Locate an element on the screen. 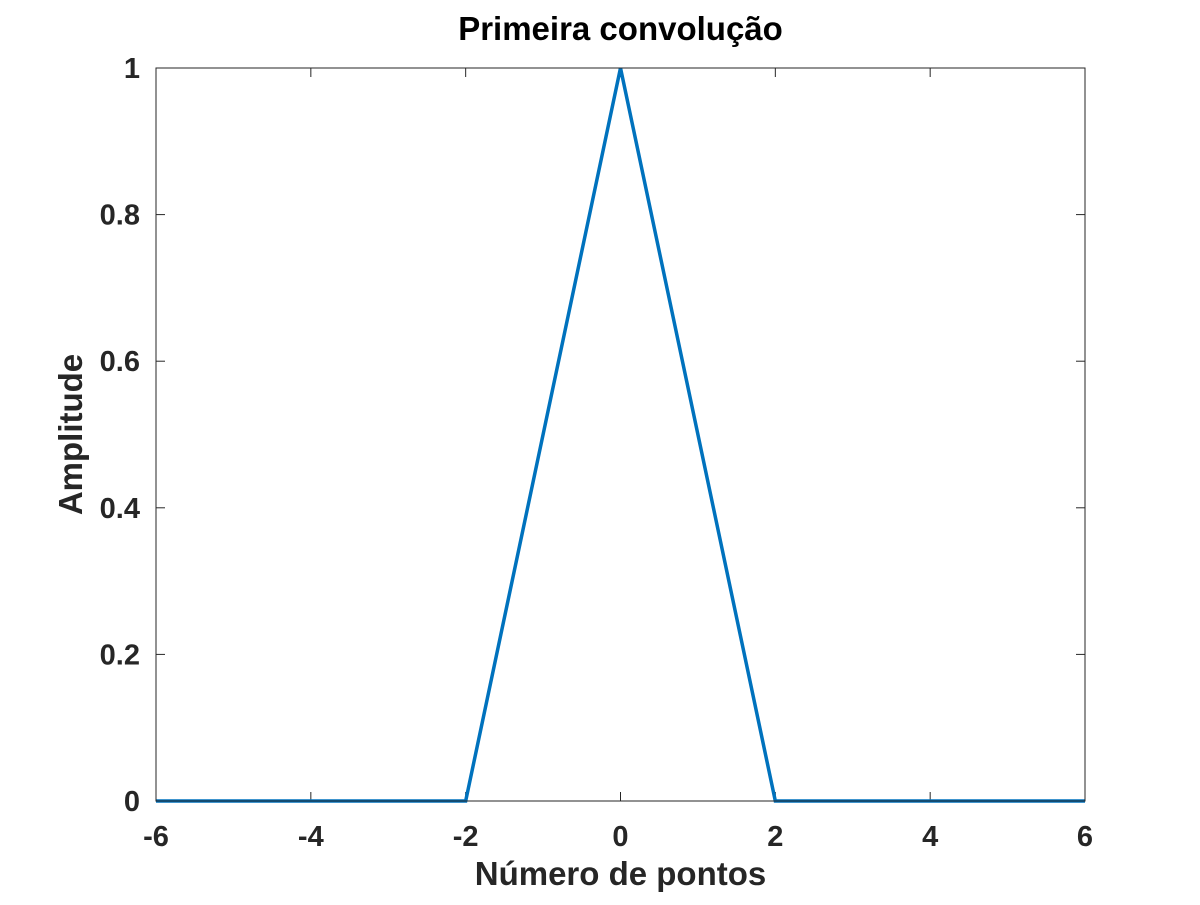 The image size is (1200, 905). y-tick-label: 0 is located at coordinates (132, 802).